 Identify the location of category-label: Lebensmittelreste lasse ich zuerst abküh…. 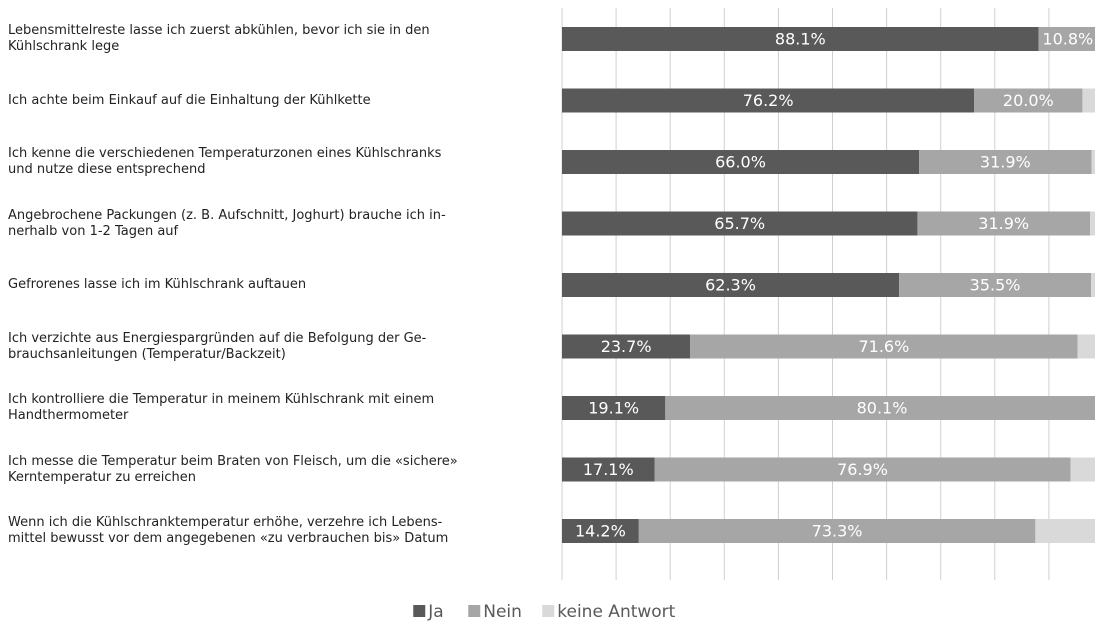
(219, 38).